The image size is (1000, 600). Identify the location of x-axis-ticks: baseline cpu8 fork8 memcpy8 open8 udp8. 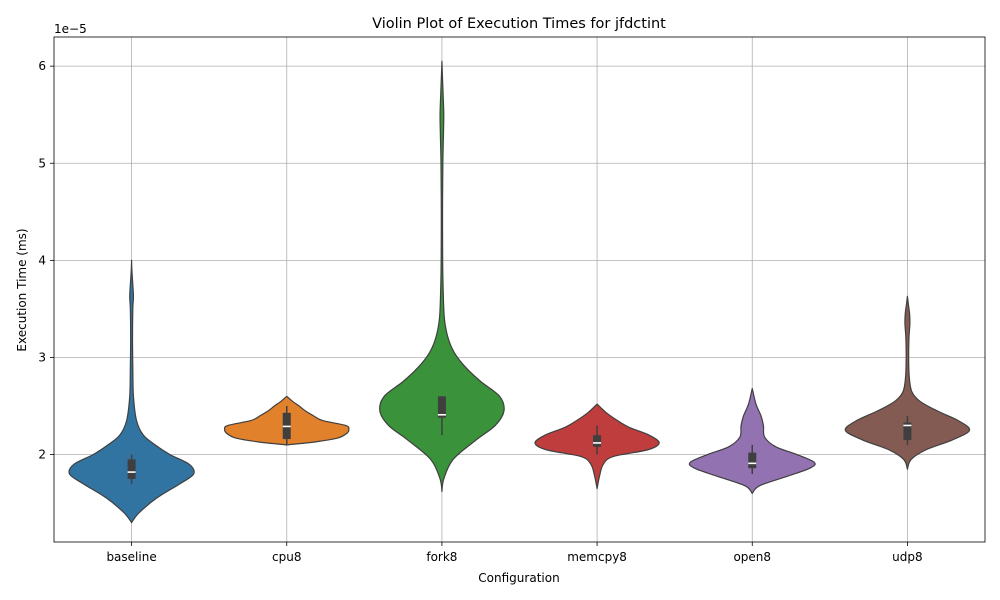
(514, 553).